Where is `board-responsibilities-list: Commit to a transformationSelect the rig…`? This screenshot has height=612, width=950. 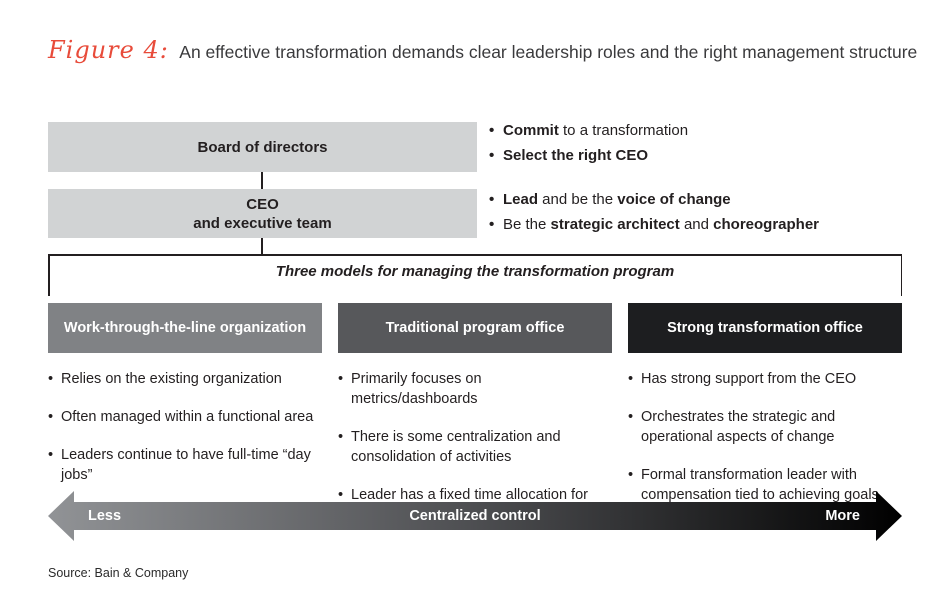
board-responsibilities-list: Commit to a transformationSelect the rig… is located at coordinates (714, 143).